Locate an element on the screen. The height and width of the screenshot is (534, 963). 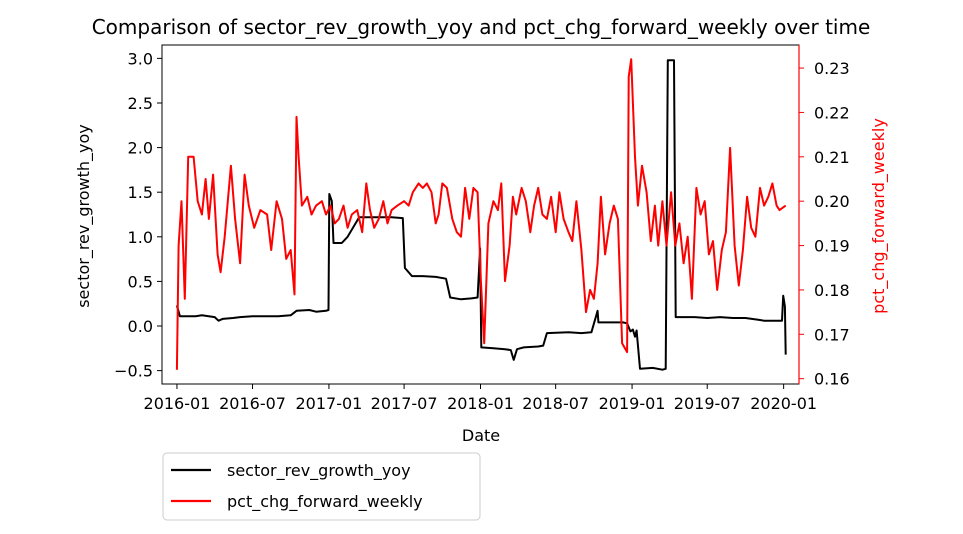
legend-box is located at coordinates (321, 486).